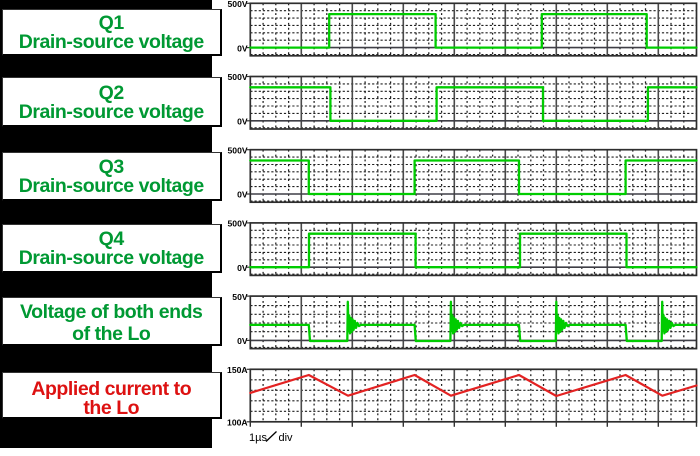  What do you see at coordinates (237, 423) in the screenshot?
I see `svg-text: 100A` at bounding box center [237, 423].